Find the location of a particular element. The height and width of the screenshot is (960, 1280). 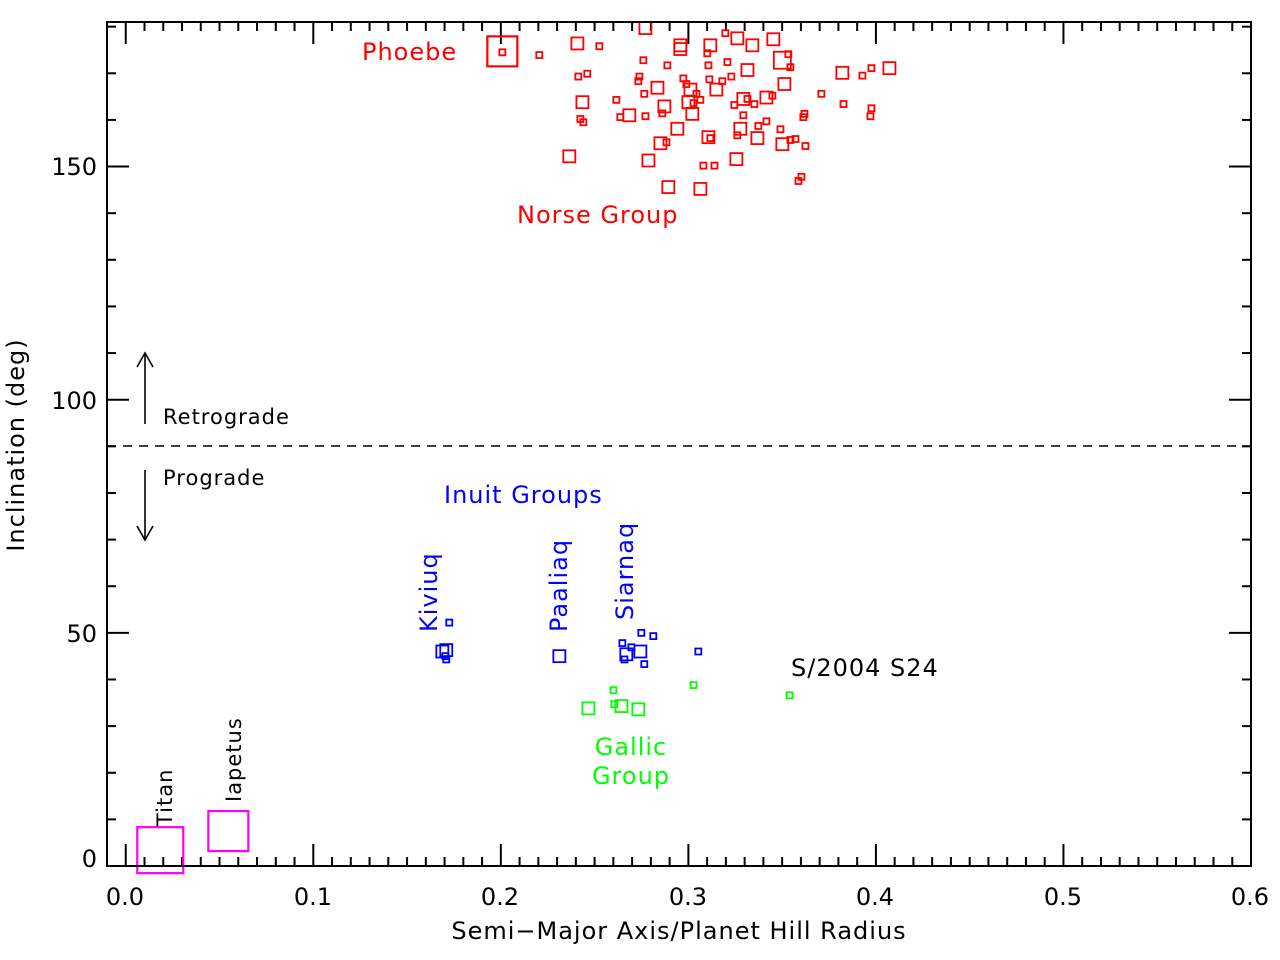

label-gallic: Gallic is located at coordinates (631, 747).